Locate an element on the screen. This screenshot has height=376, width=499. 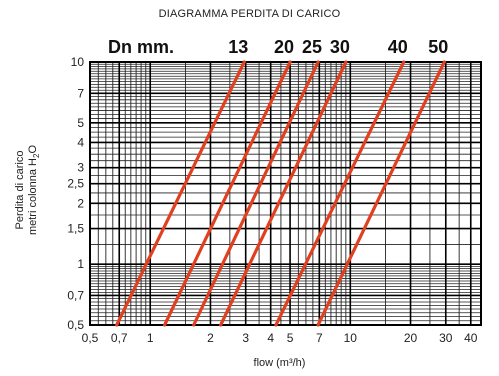
series-label-25: 25 is located at coordinates (312, 47).